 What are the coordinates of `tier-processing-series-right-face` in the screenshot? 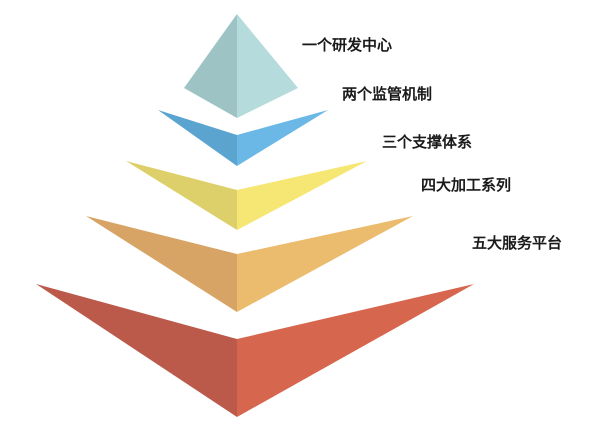 It's located at (325, 264).